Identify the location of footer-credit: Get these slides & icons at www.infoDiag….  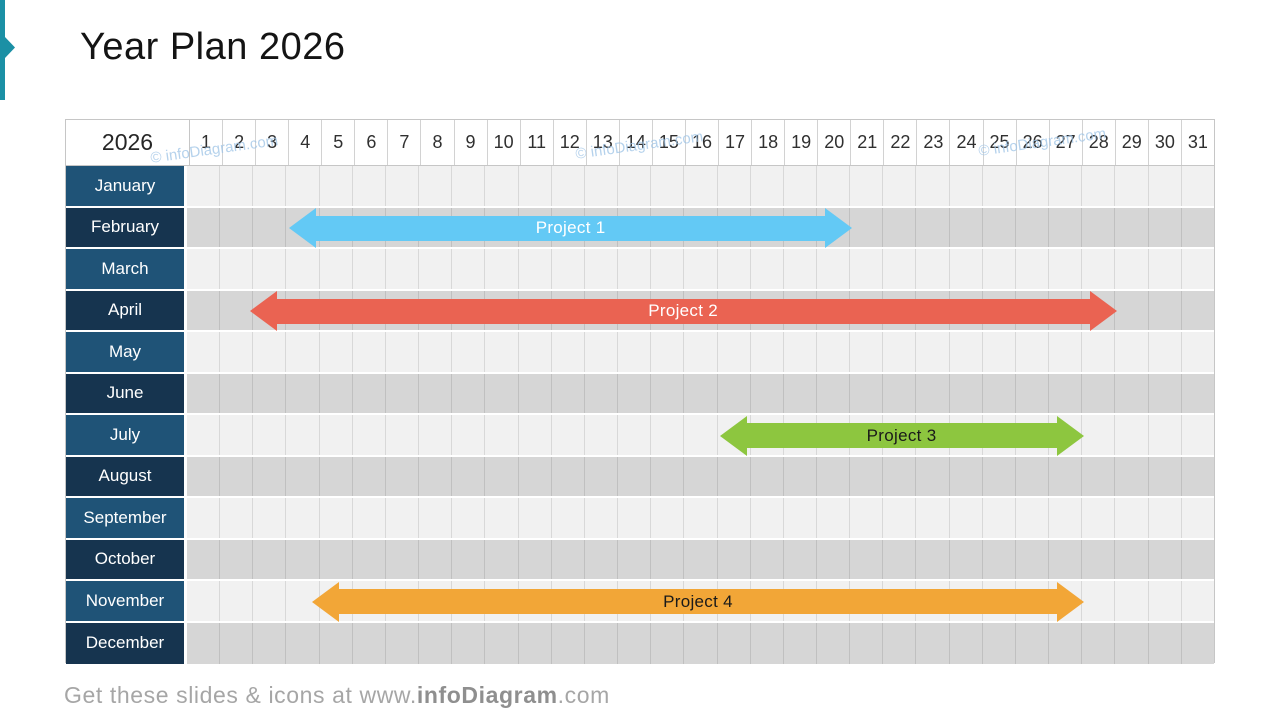
(337, 695).